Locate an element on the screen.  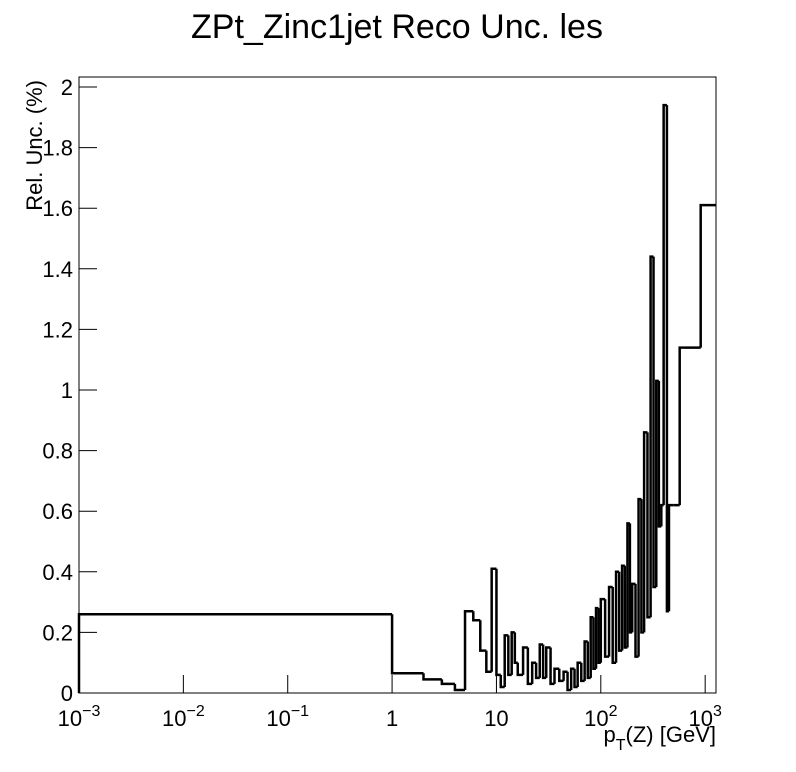
y-tick-label: 2 is located at coordinates (67, 87).